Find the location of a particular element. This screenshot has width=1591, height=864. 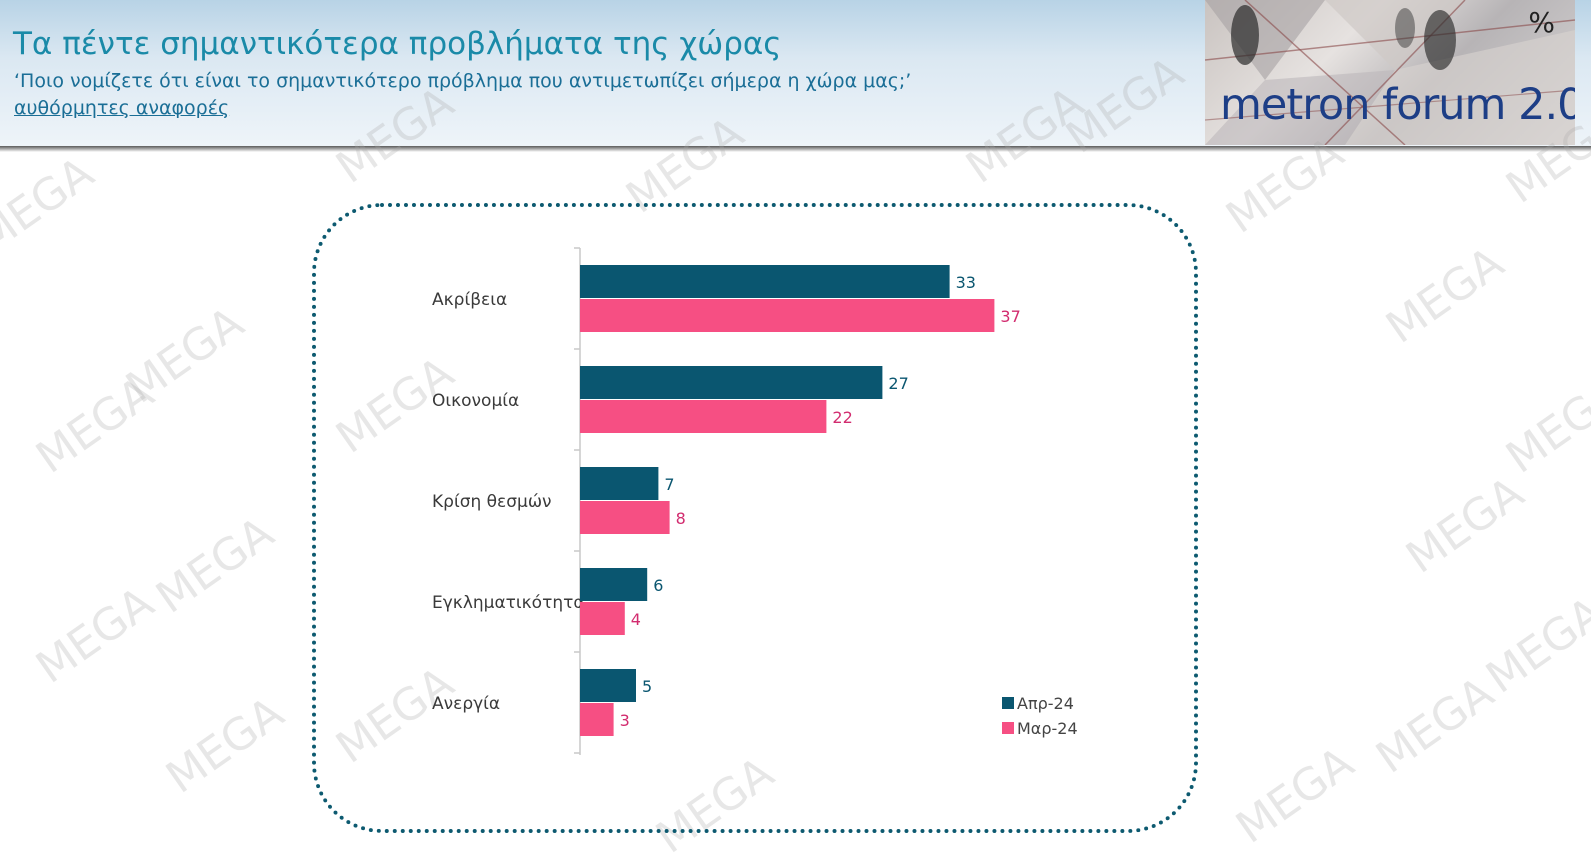

chart-legend: Απρ-24 Μαρ-24 is located at coordinates (1040, 716).